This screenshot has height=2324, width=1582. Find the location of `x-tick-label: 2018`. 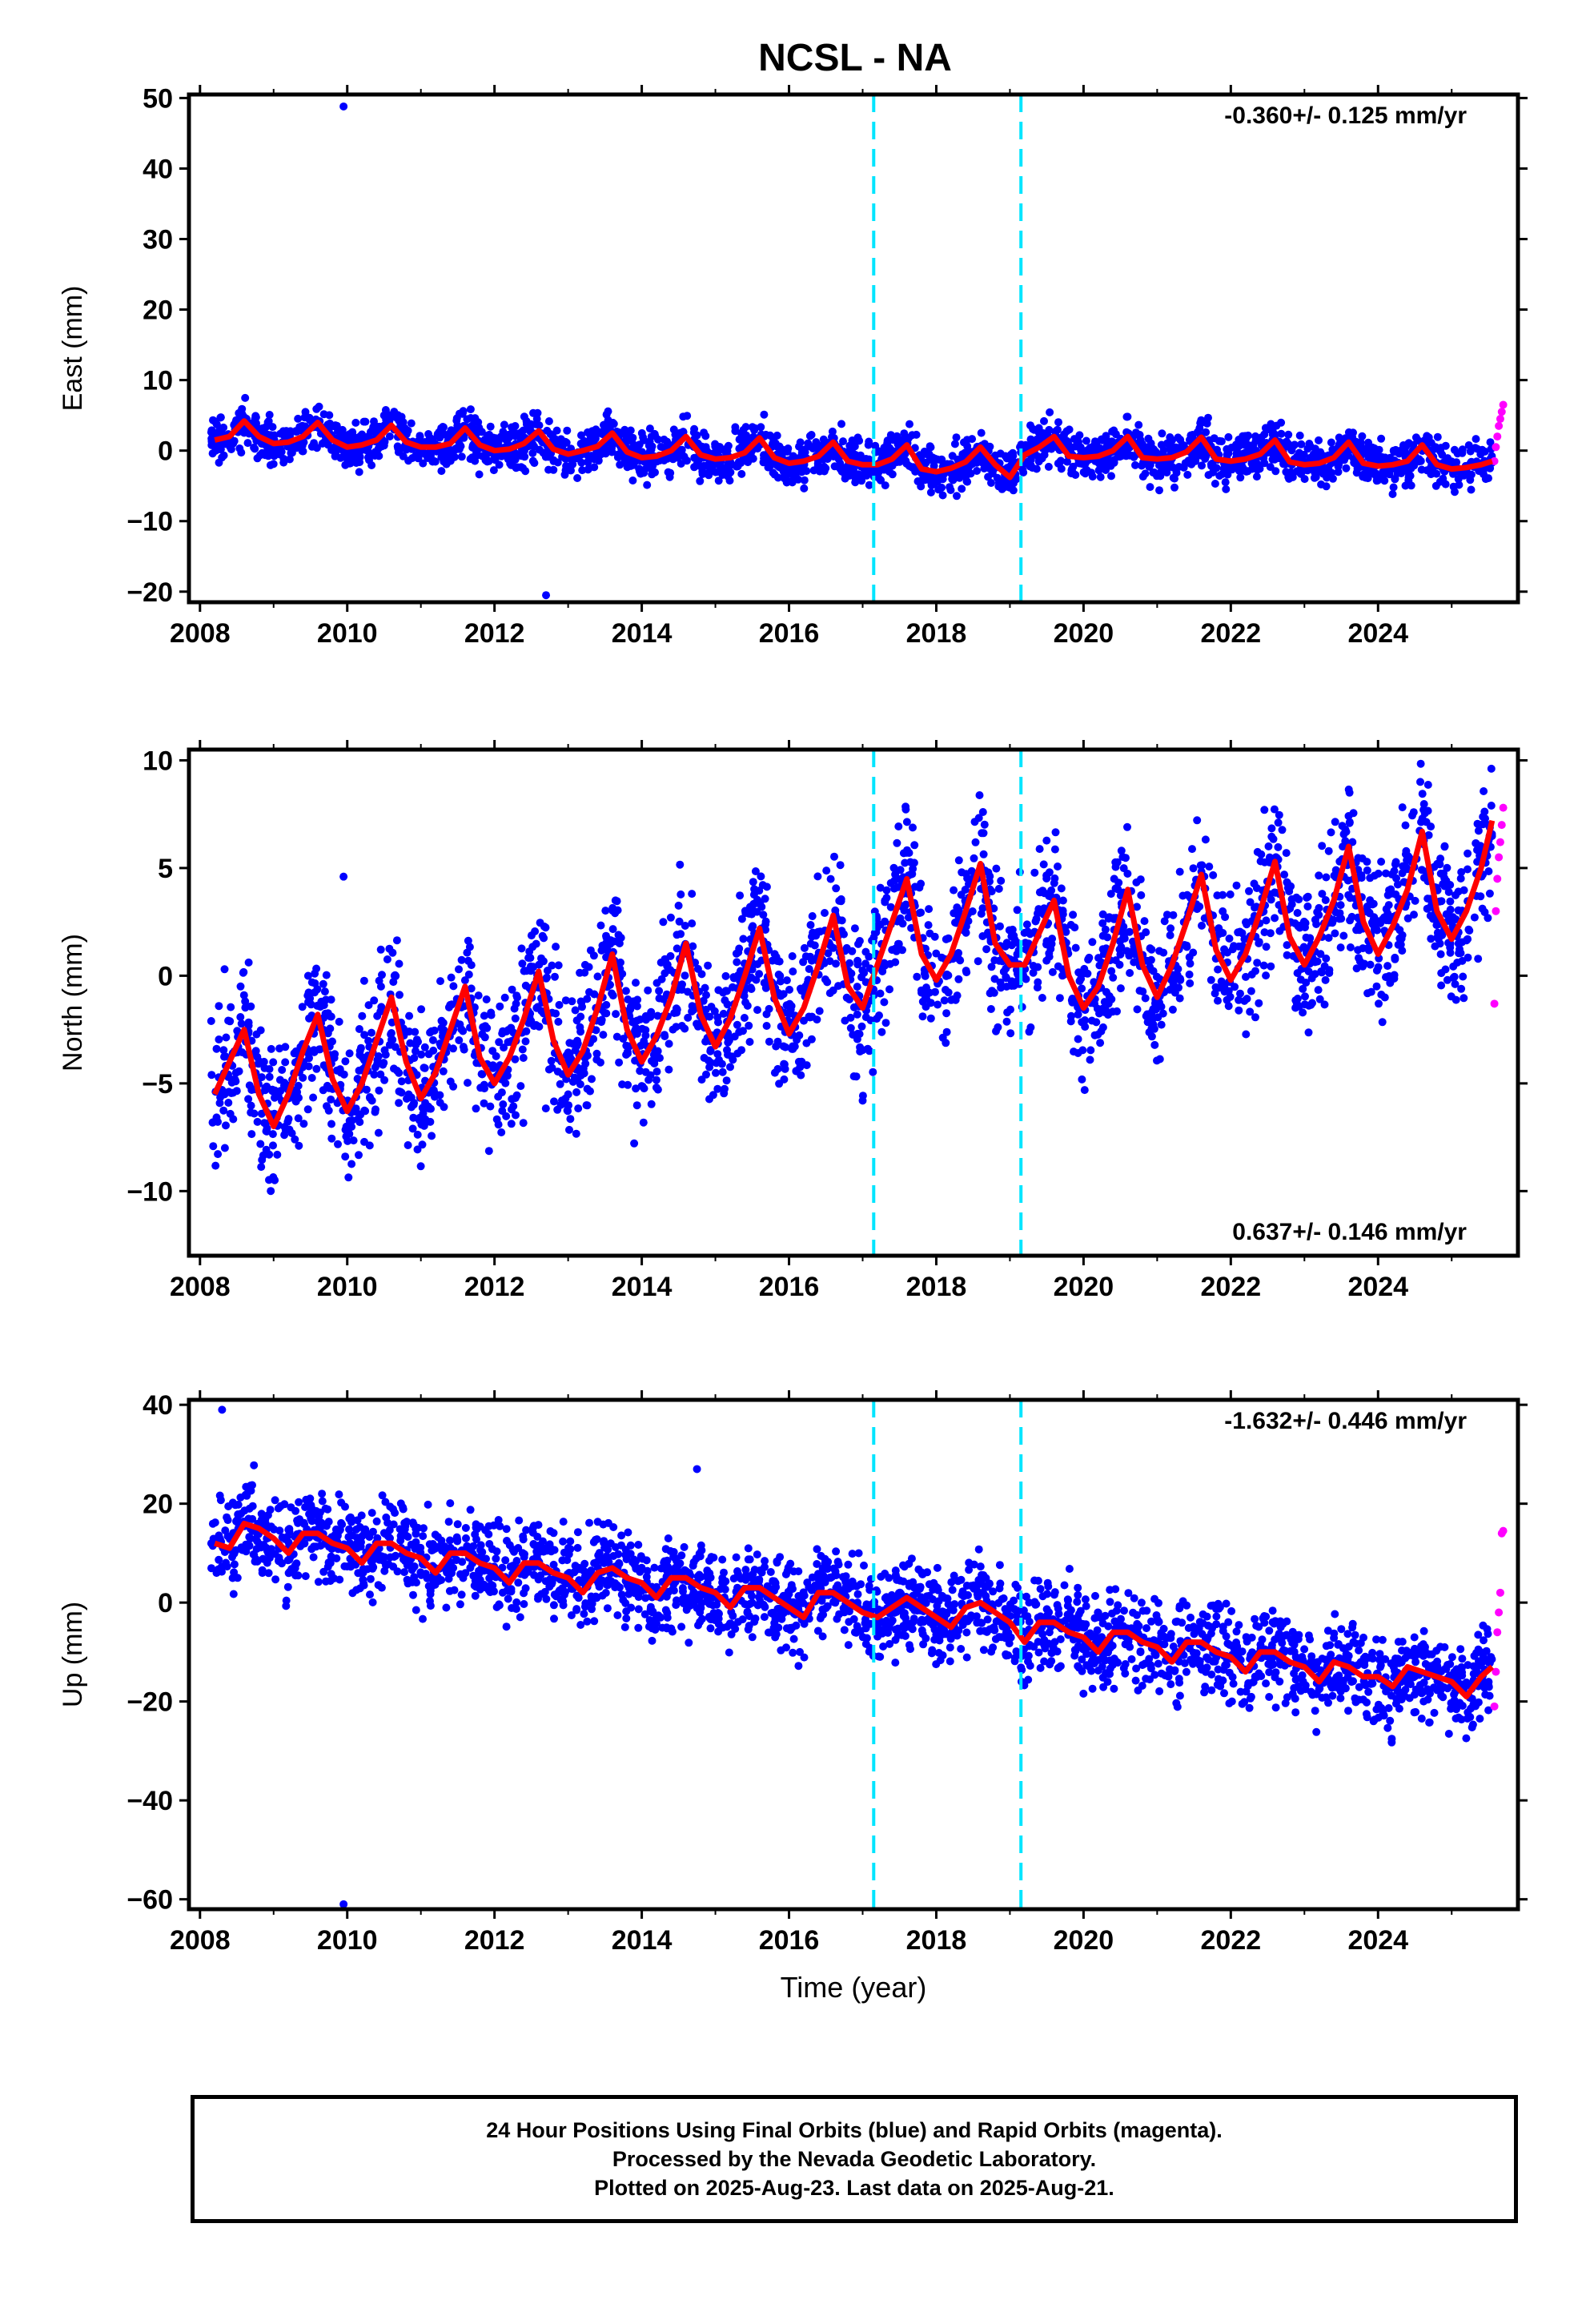

x-tick-label: 2018 is located at coordinates (936, 633).